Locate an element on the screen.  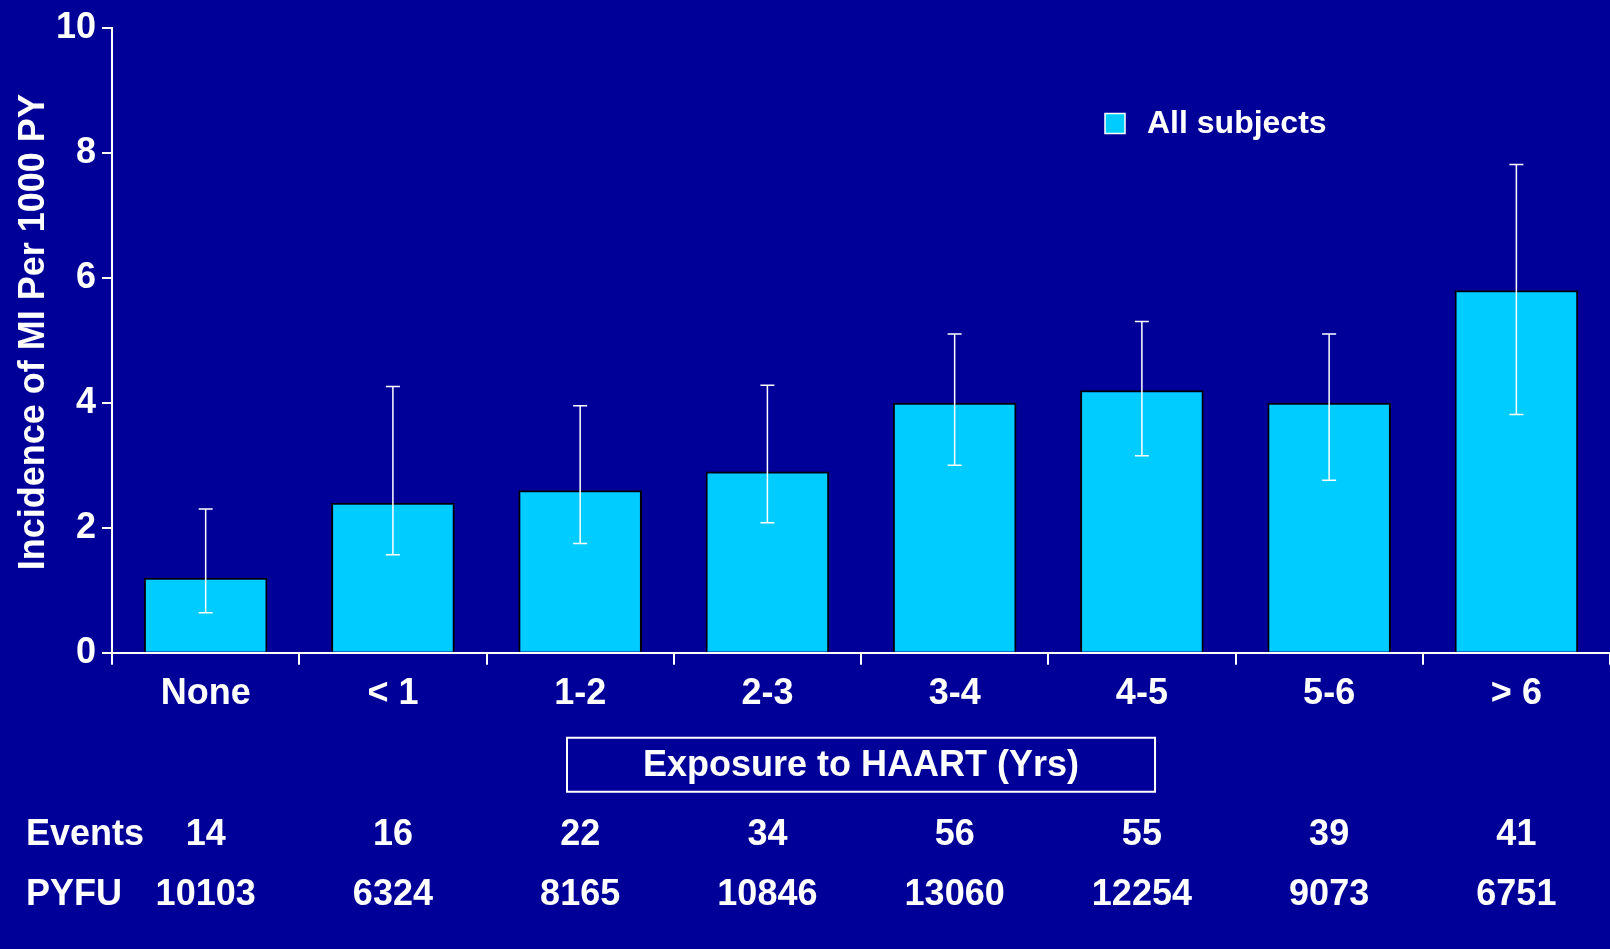
text: 41 is located at coordinates (1516, 832).